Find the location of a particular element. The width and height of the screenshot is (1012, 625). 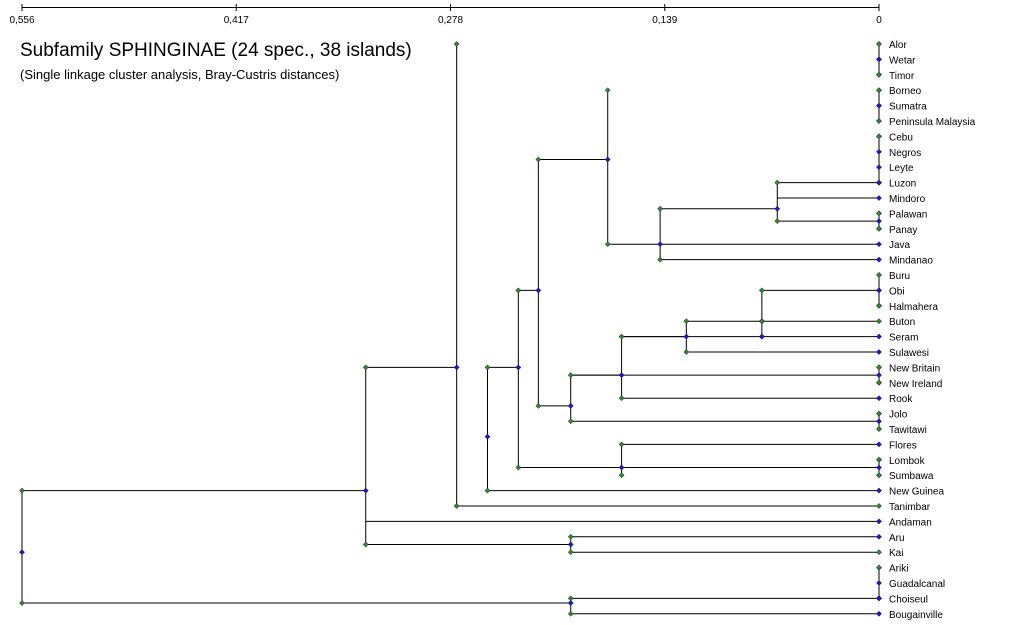

leaf-label: Kai is located at coordinates (896, 553).